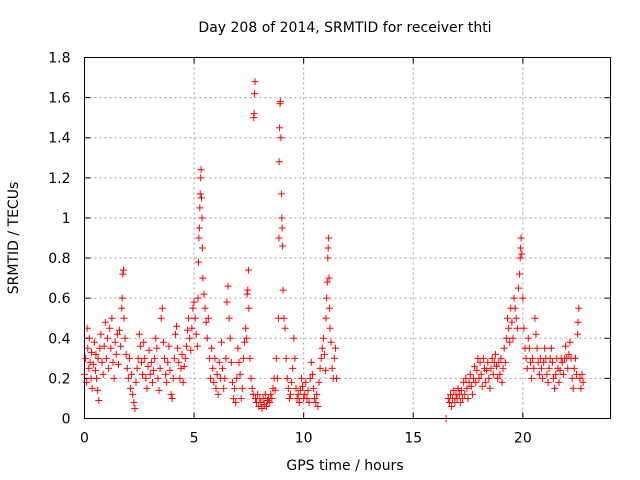  Describe the element at coordinates (59, 239) in the screenshot. I see `y-tick-labels: 0 0.2 0.4 0.6 0.8 1 1.2 1.4 1.6 1.8` at that location.